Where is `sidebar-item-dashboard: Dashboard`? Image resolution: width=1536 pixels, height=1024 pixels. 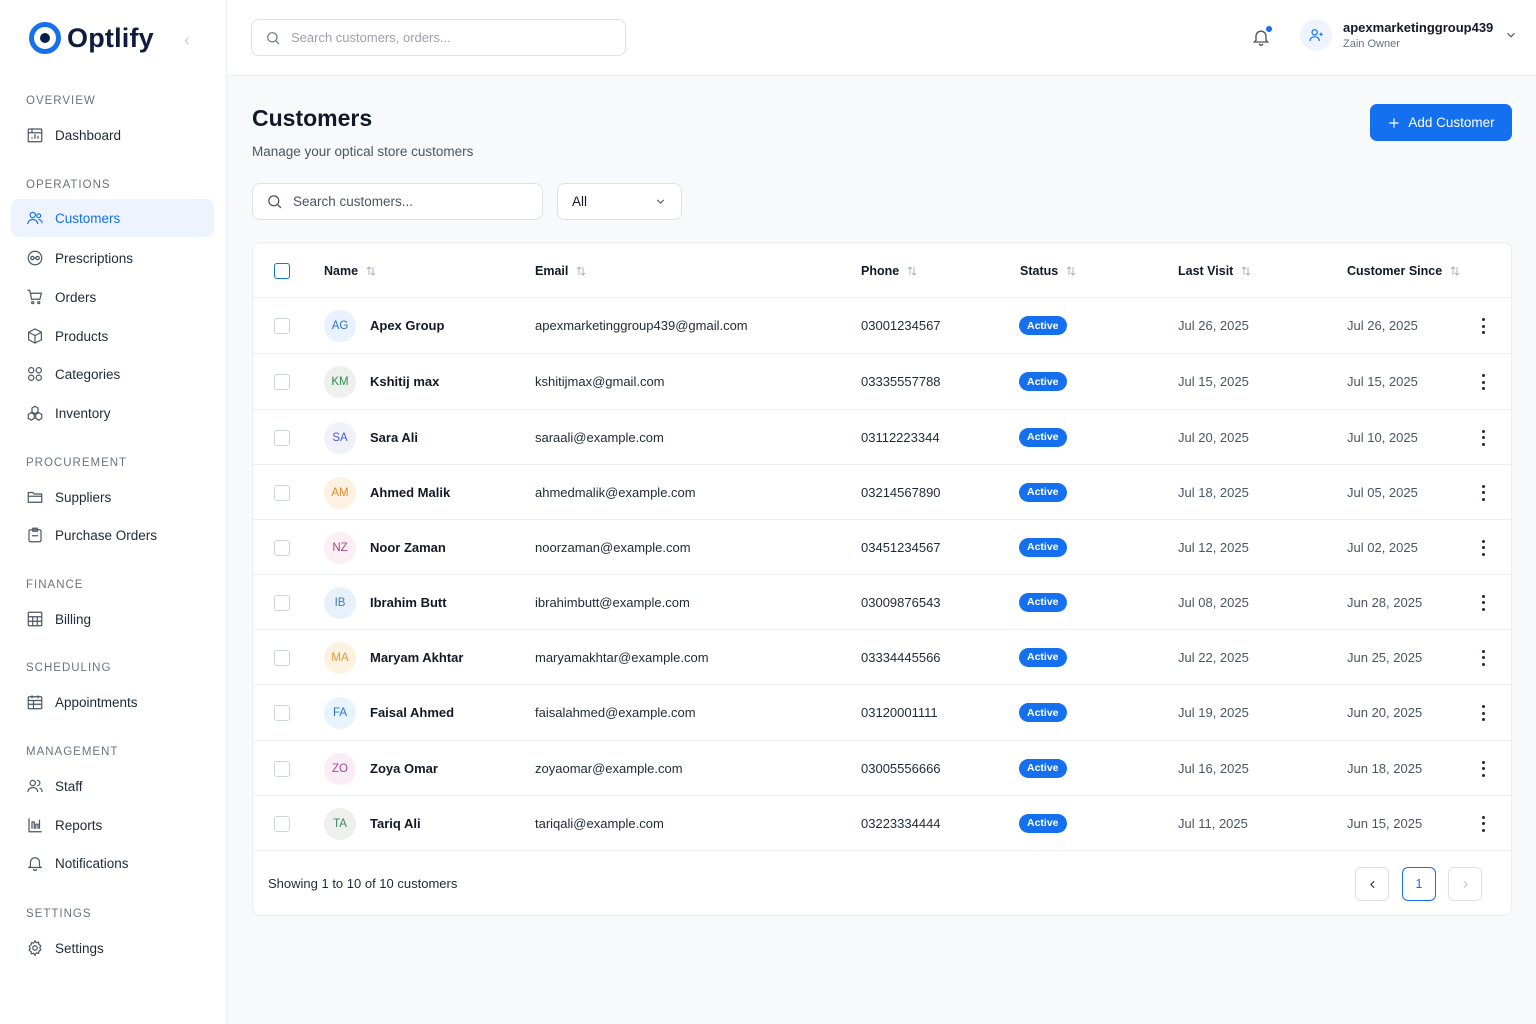 sidebar-item-dashboard: Dashboard is located at coordinates (112, 135).